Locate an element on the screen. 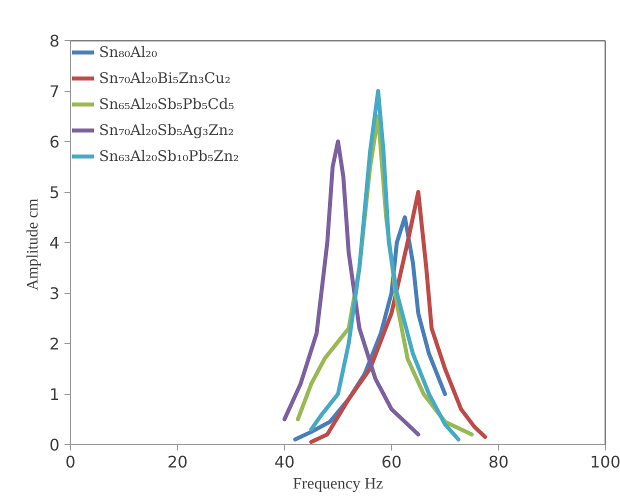 This screenshot has height=504, width=620. y-tick-label: 6 is located at coordinates (54, 142).